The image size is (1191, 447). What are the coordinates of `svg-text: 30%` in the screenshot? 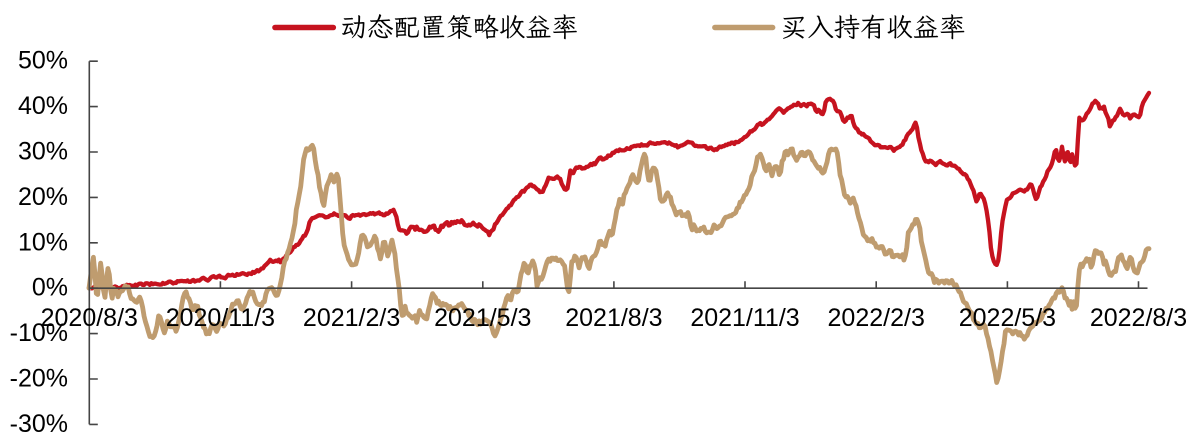 It's located at (43, 152).